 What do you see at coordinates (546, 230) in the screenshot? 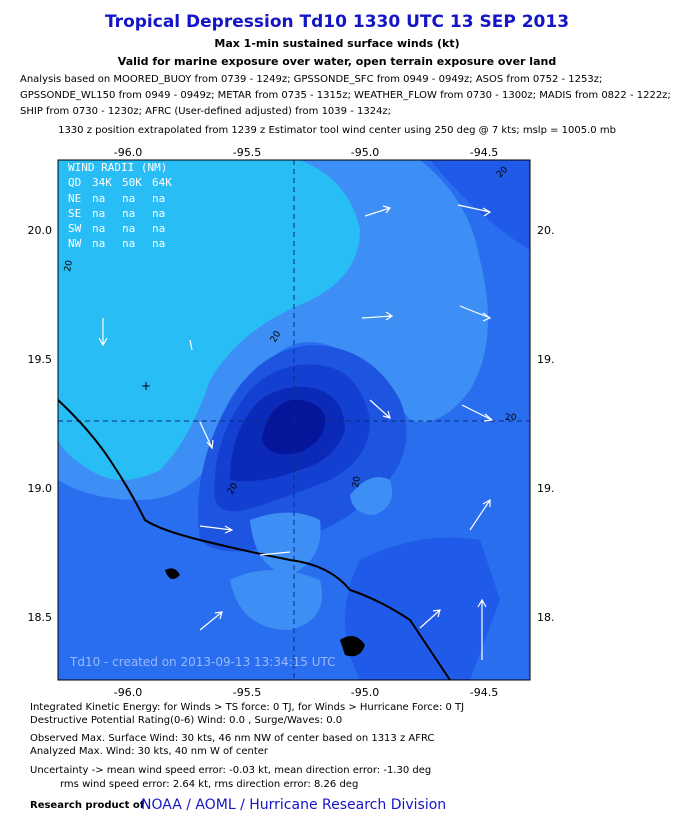
I see `right-tick-label: 20.` at bounding box center [546, 230].